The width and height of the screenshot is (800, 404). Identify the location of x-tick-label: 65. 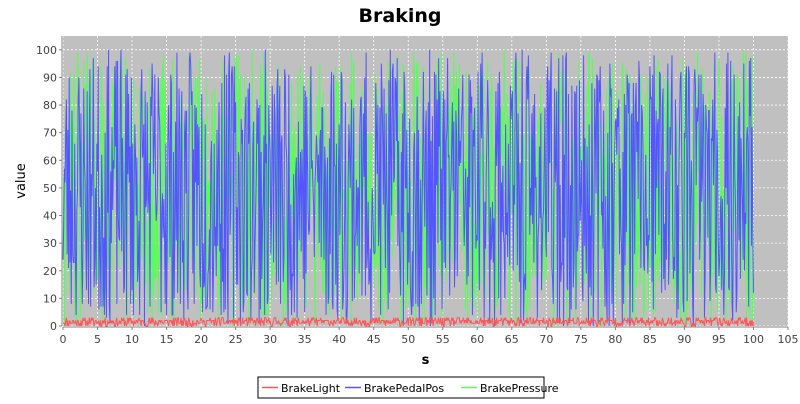
(512, 339).